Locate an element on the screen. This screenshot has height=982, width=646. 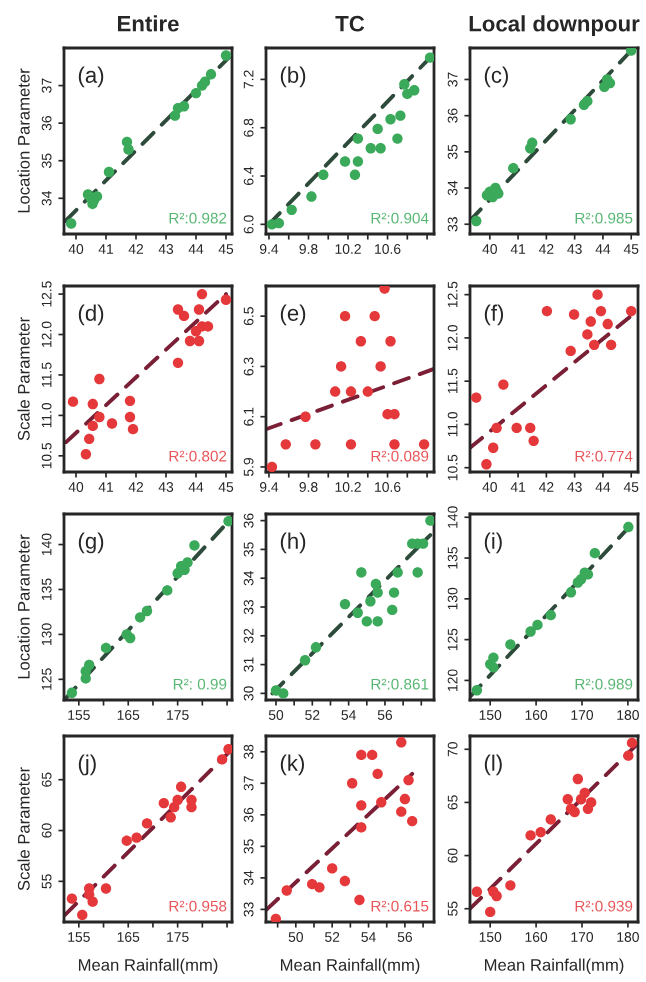
annotation: (g) is located at coordinates (91, 543).